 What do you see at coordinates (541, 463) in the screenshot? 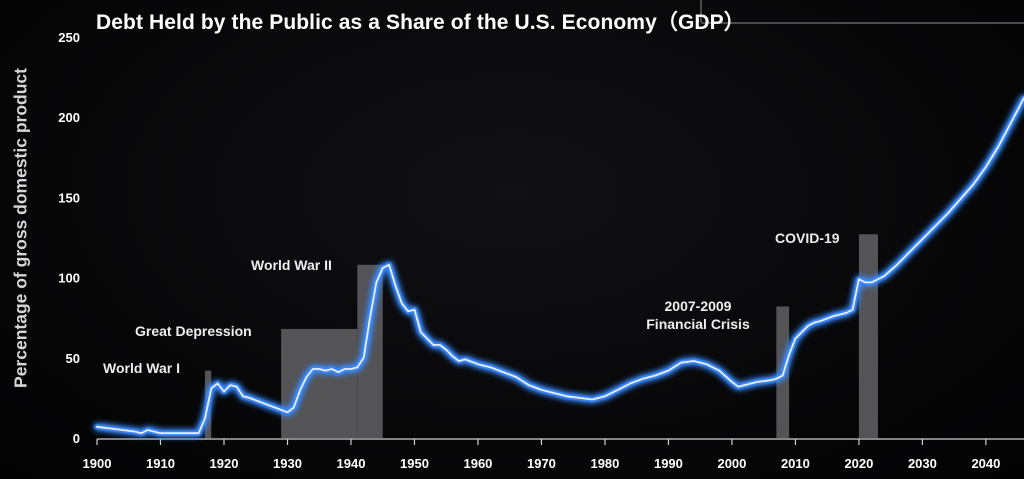
I see `x-tick-label-1970: 1970` at bounding box center [541, 463].